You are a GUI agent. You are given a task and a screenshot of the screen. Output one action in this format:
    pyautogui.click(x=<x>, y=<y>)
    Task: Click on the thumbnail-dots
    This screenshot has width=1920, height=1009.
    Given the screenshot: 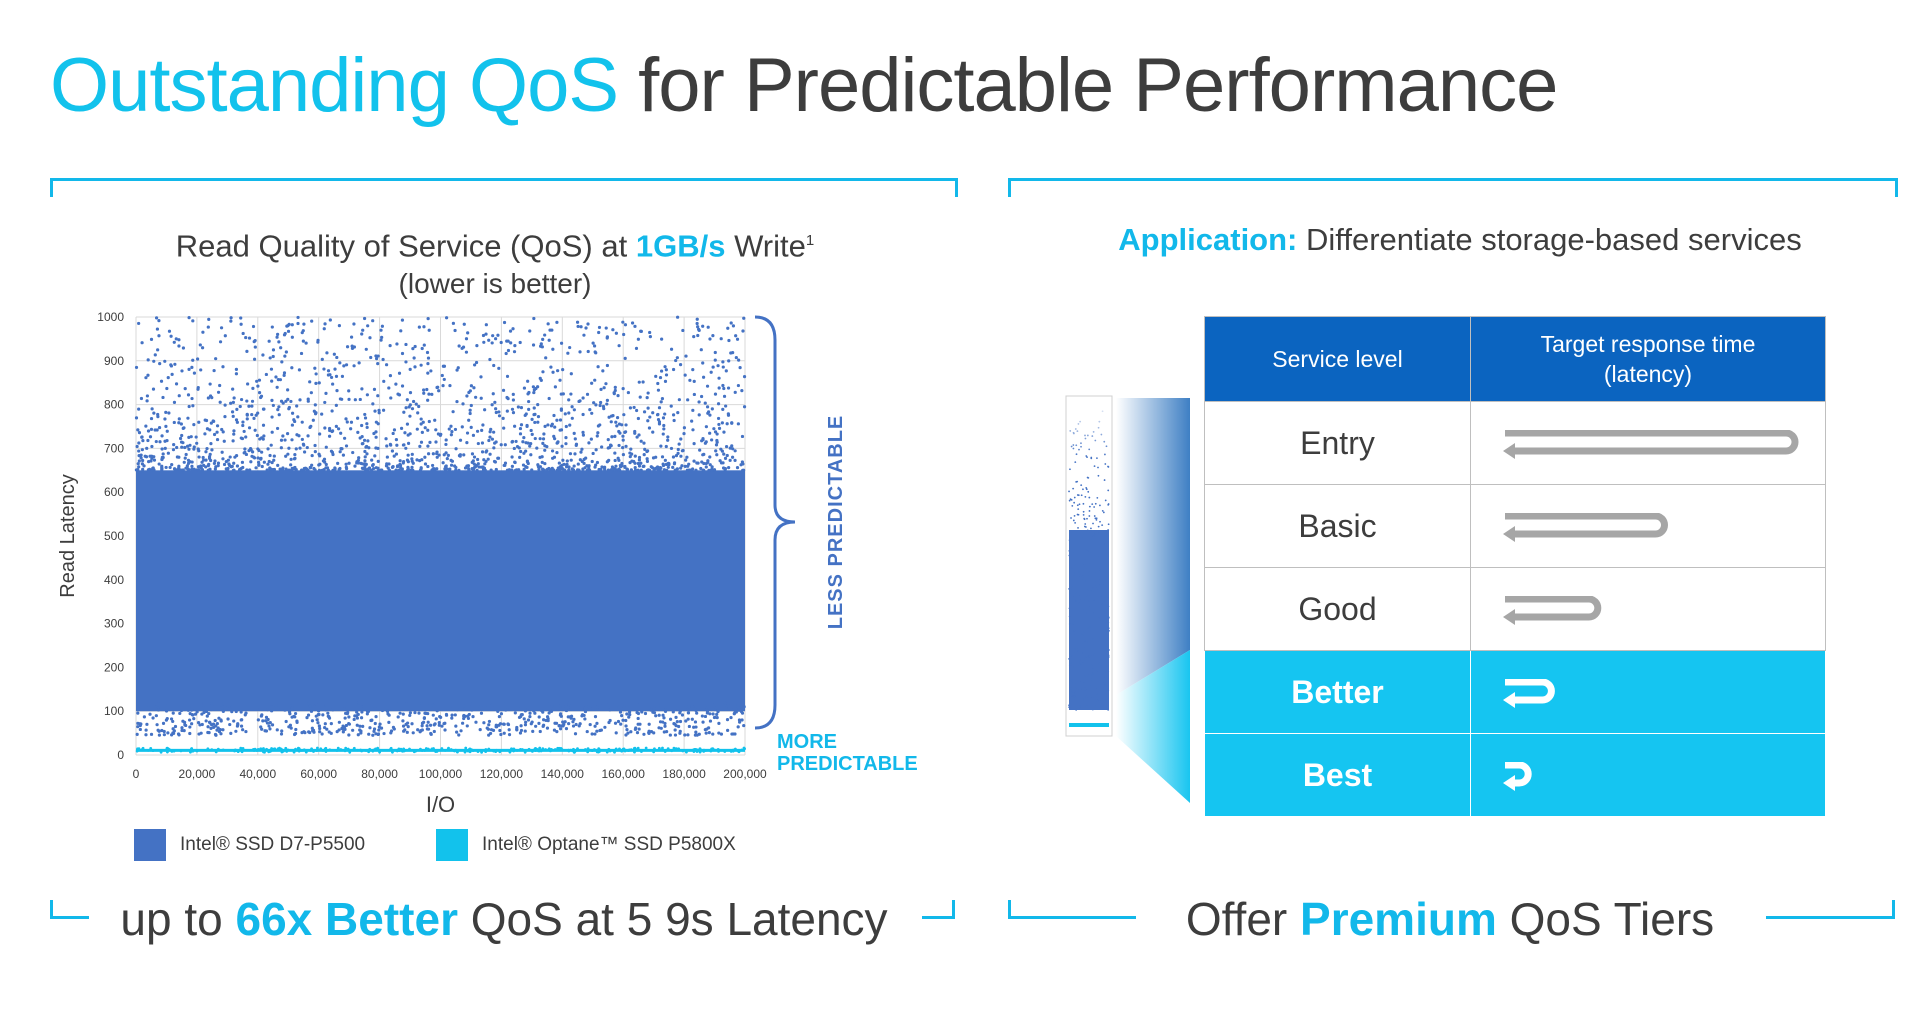 What is the action you would take?
    pyautogui.click(x=1089, y=568)
    